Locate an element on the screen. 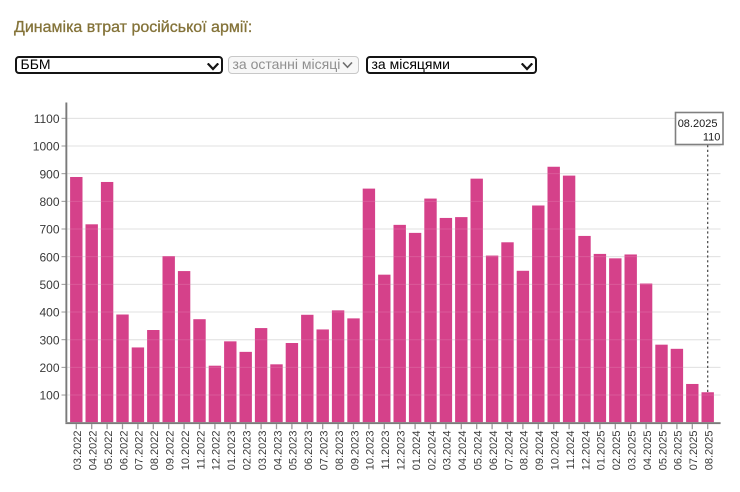 The height and width of the screenshot is (492, 740). svg-text: 07.2025 is located at coordinates (694, 451).